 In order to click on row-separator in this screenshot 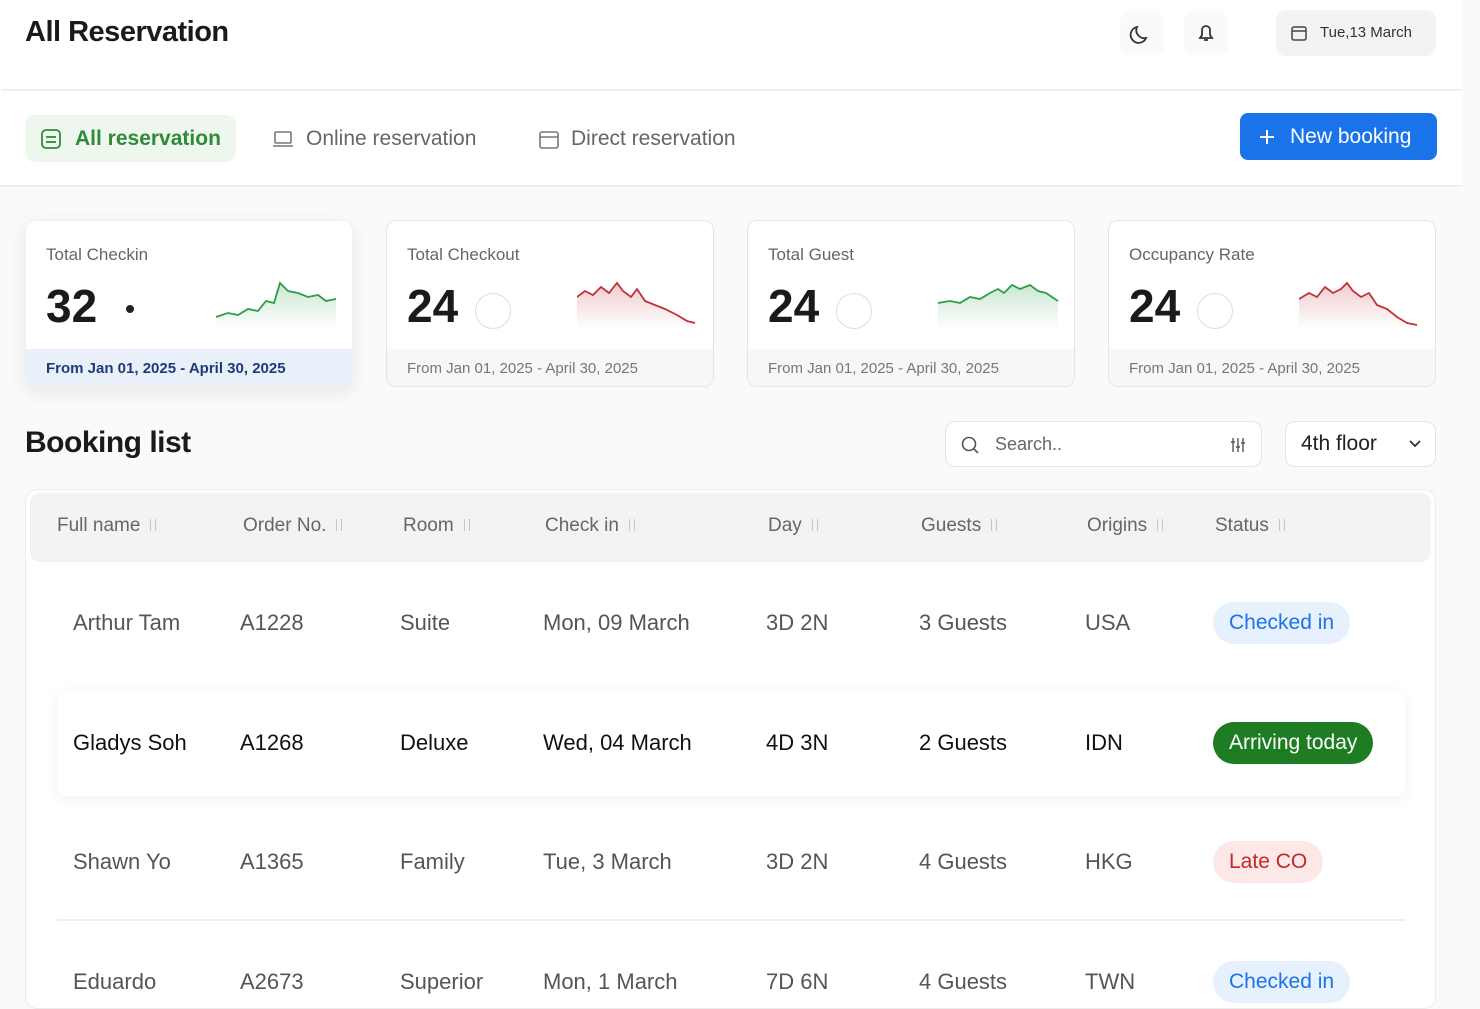, I will do `click(731, 920)`.